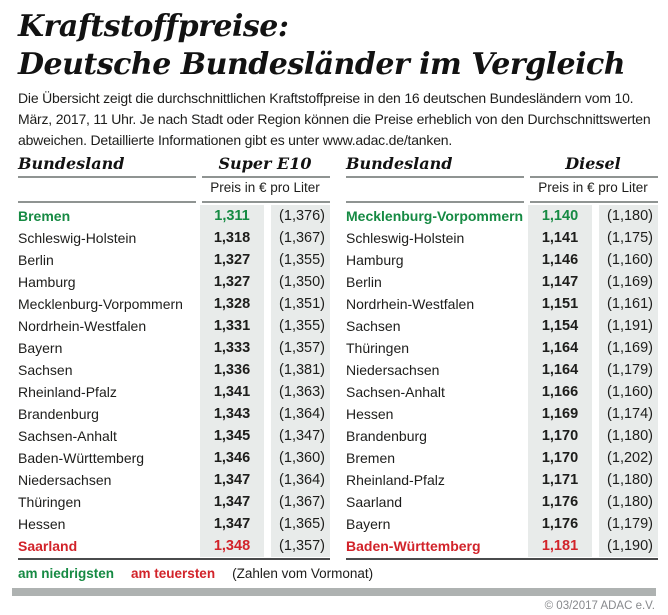  I want to click on legend-note: (Zahlen vom Vormonat), so click(303, 573).